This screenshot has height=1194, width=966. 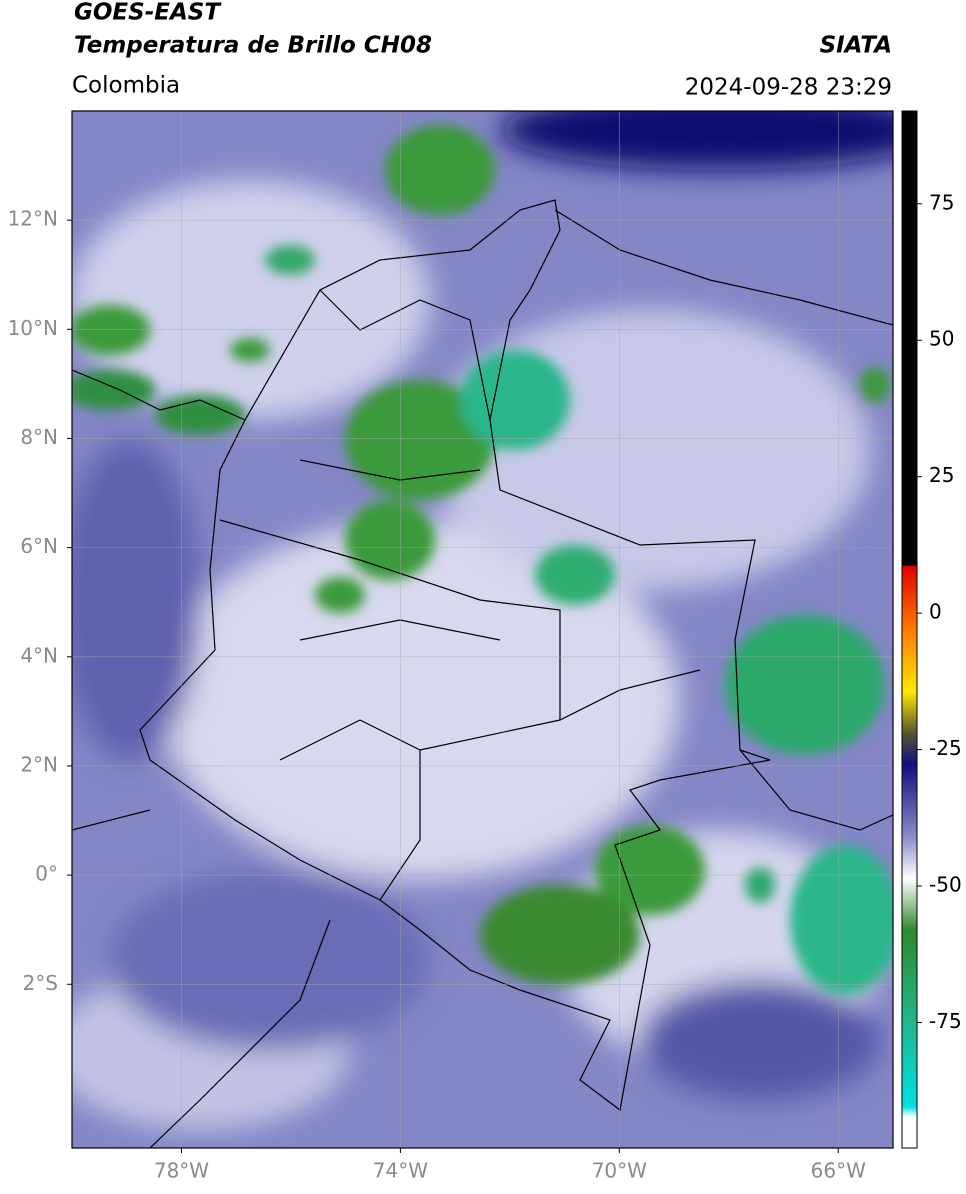 What do you see at coordinates (400, 1171) in the screenshot?
I see `x-tick-label: 74°W` at bounding box center [400, 1171].